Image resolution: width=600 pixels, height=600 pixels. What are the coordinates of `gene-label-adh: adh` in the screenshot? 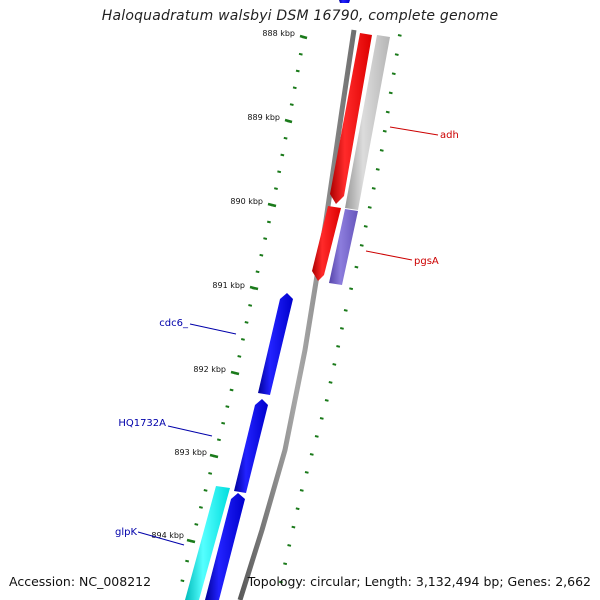 It's located at (449, 135).